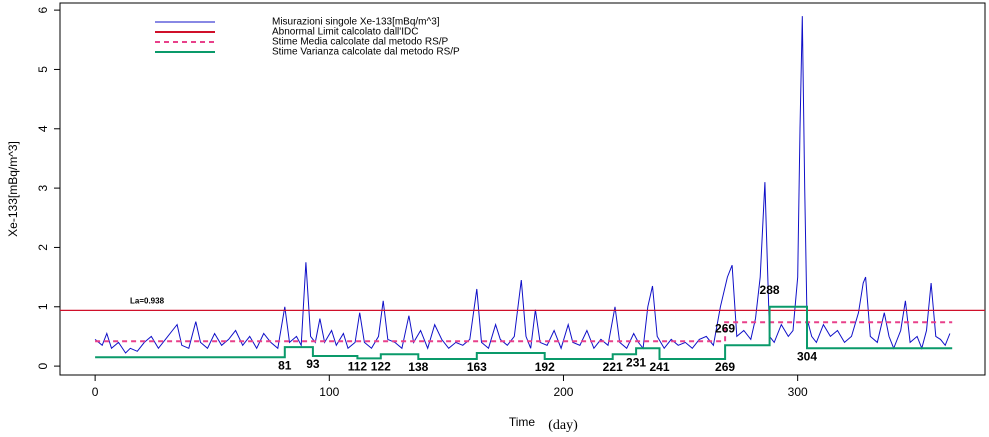 The image size is (989, 437). Describe the element at coordinates (522, 422) in the screenshot. I see `x-axis-label: Time` at that location.